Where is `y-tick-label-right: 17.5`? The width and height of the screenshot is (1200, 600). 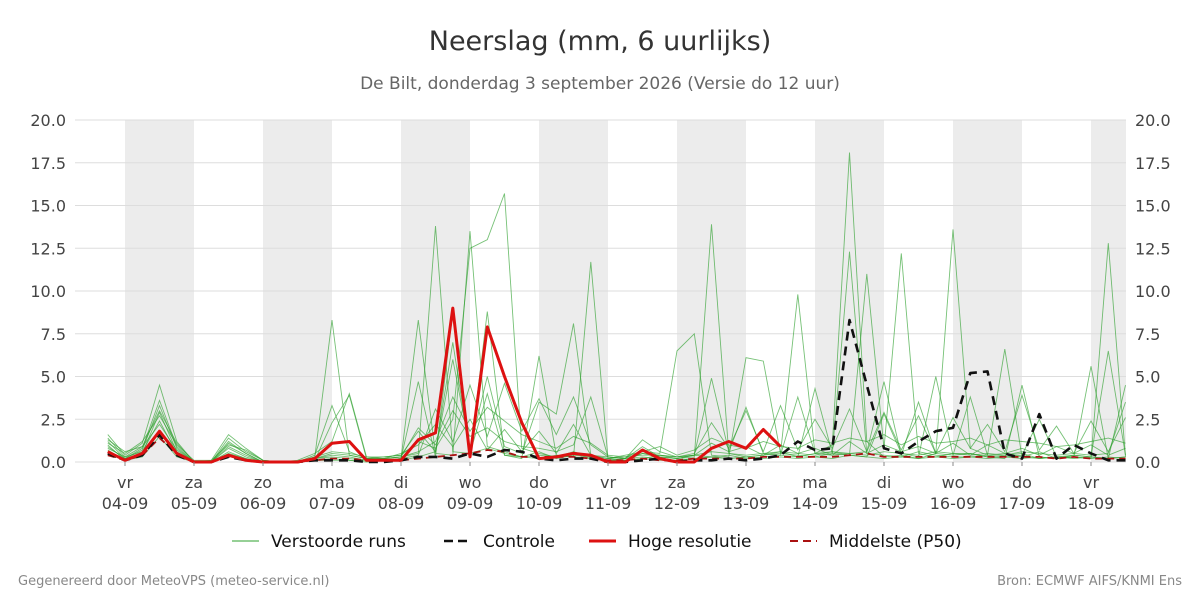 y-tick-label-right: 17.5 is located at coordinates (1153, 163).